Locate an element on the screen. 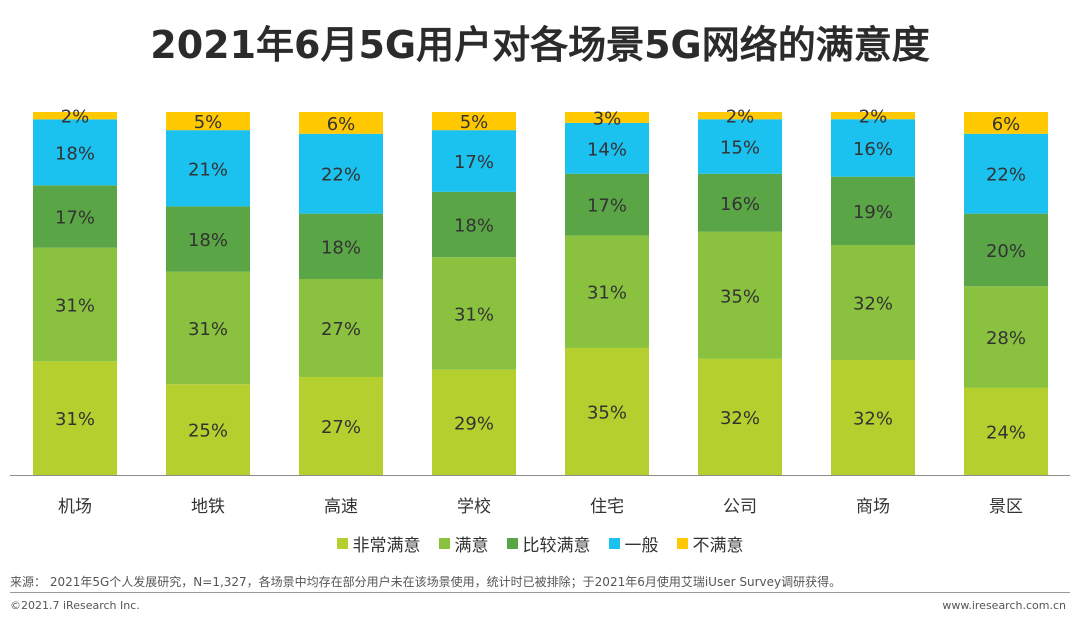 Image resolution: width=1080 pixels, height=625 pixels. legend-item: 一般 is located at coordinates (633, 543).